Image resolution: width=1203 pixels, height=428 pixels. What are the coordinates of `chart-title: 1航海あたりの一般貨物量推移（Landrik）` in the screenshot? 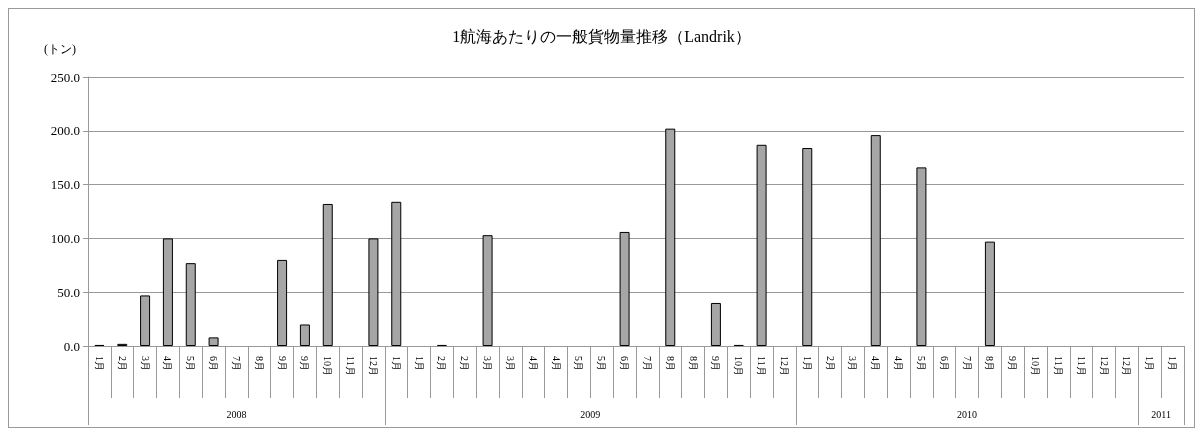 It's located at (601, 36).